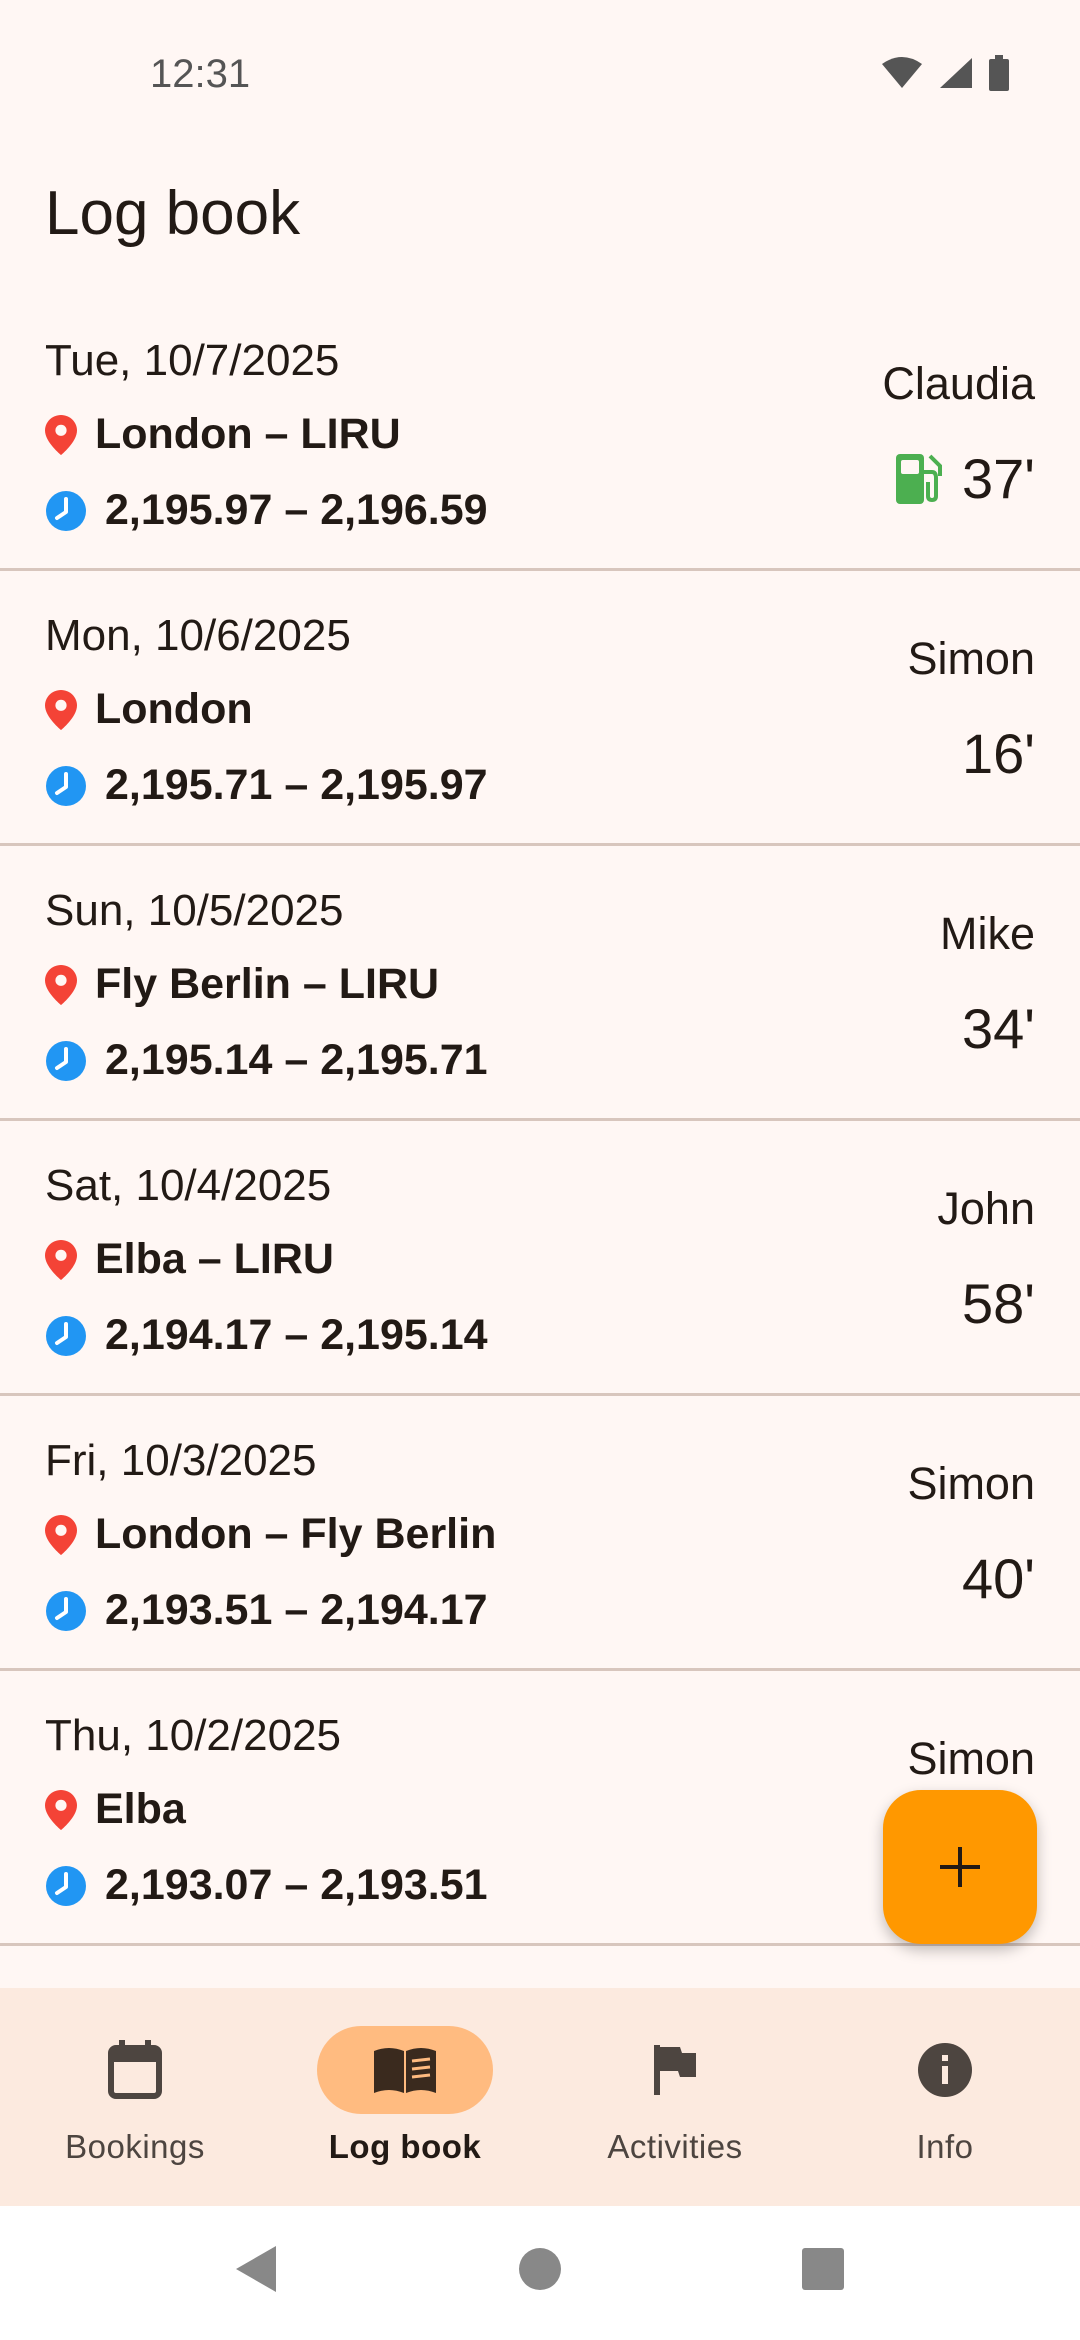 This screenshot has height=2340, width=1080. I want to click on back-icon, so click(256, 2269).